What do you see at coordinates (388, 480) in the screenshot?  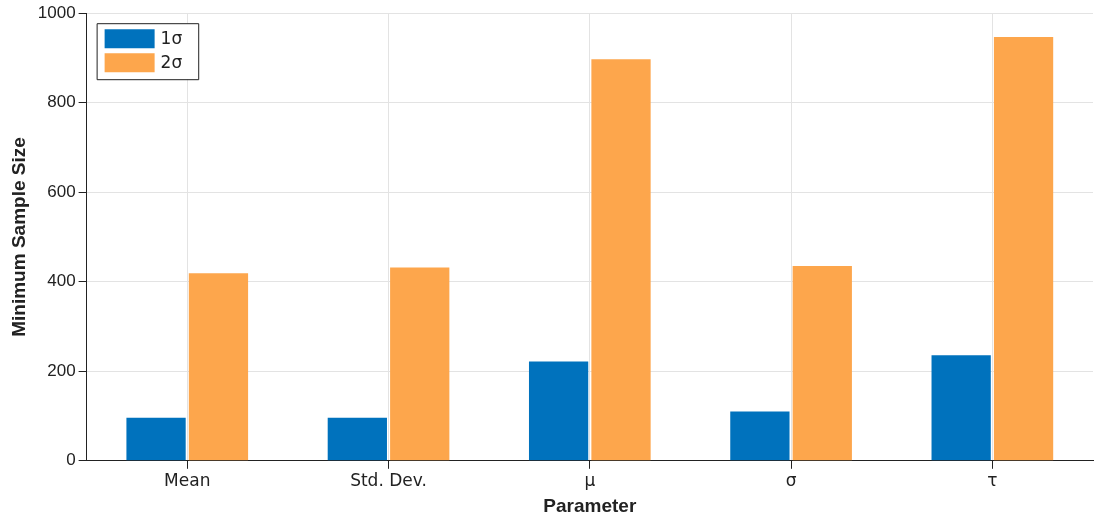 I see `x-tick-label: Std. Dev.` at bounding box center [388, 480].